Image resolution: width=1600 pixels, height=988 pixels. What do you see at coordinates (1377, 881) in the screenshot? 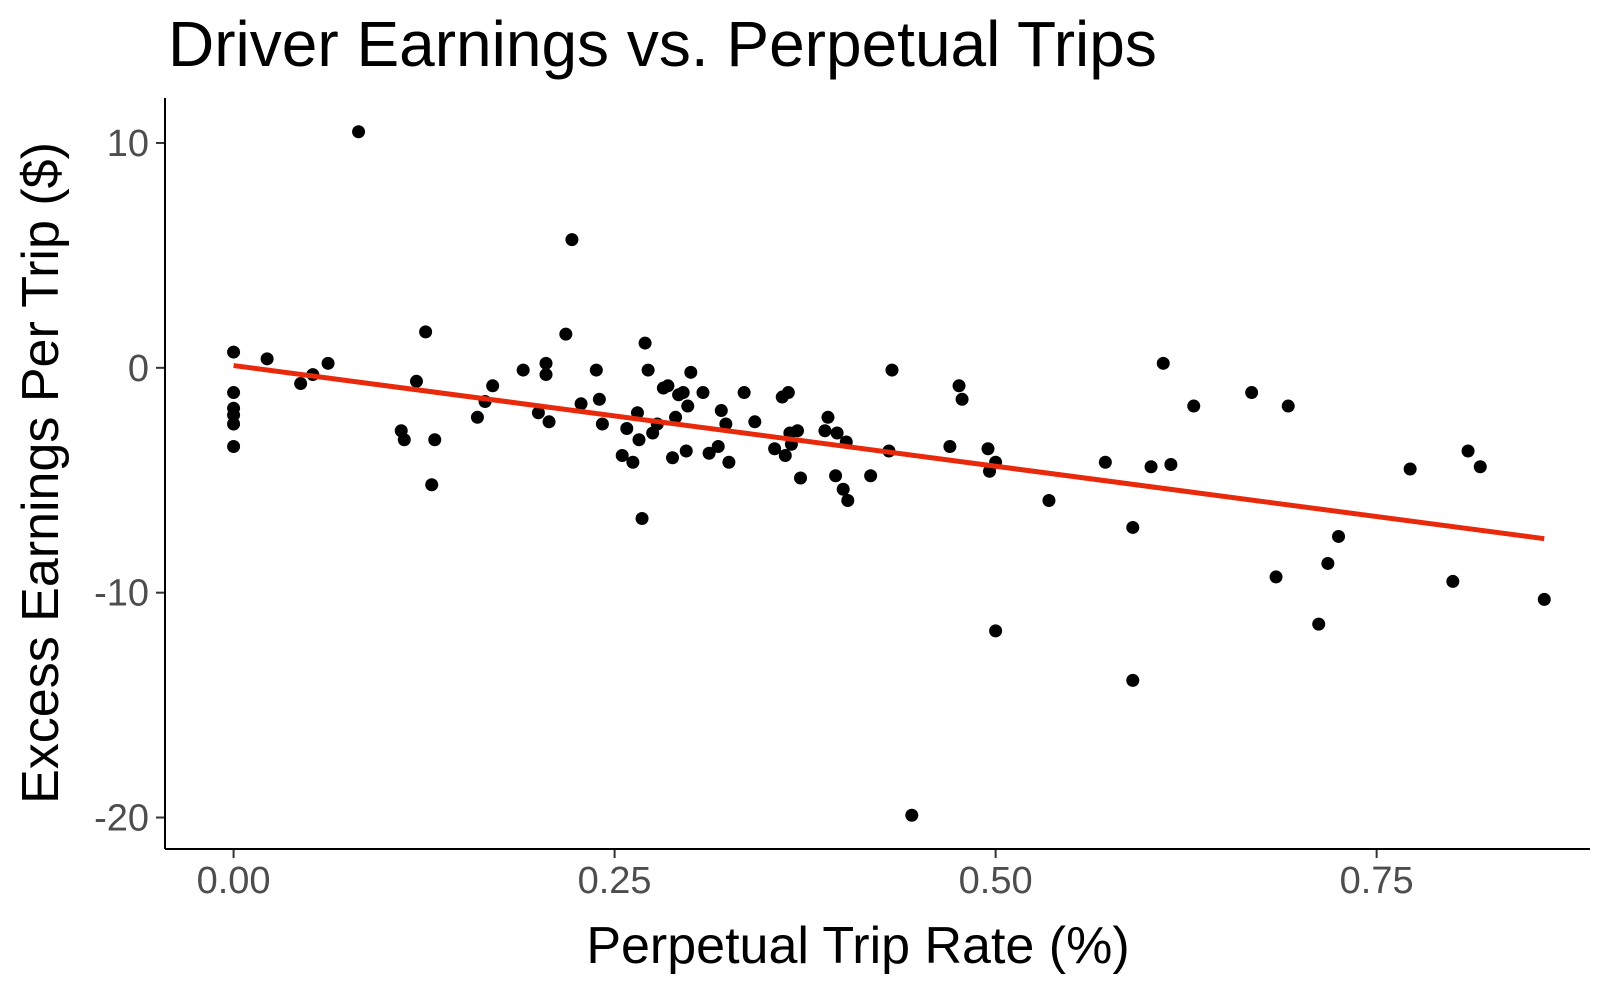
I see `x-tick-label: 0.75` at bounding box center [1377, 881].